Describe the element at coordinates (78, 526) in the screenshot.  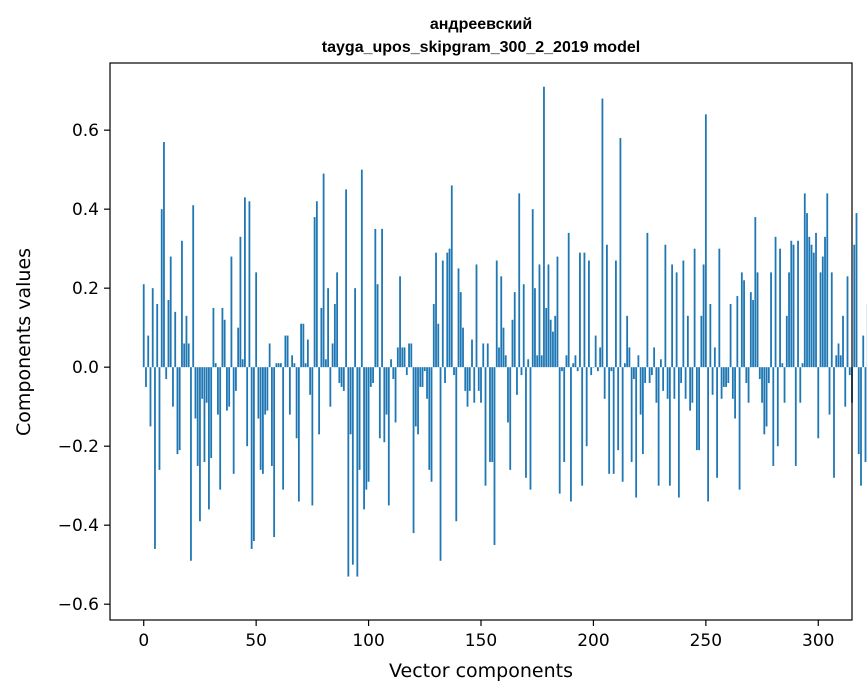
I see `y-tick-label: −0.4` at that location.